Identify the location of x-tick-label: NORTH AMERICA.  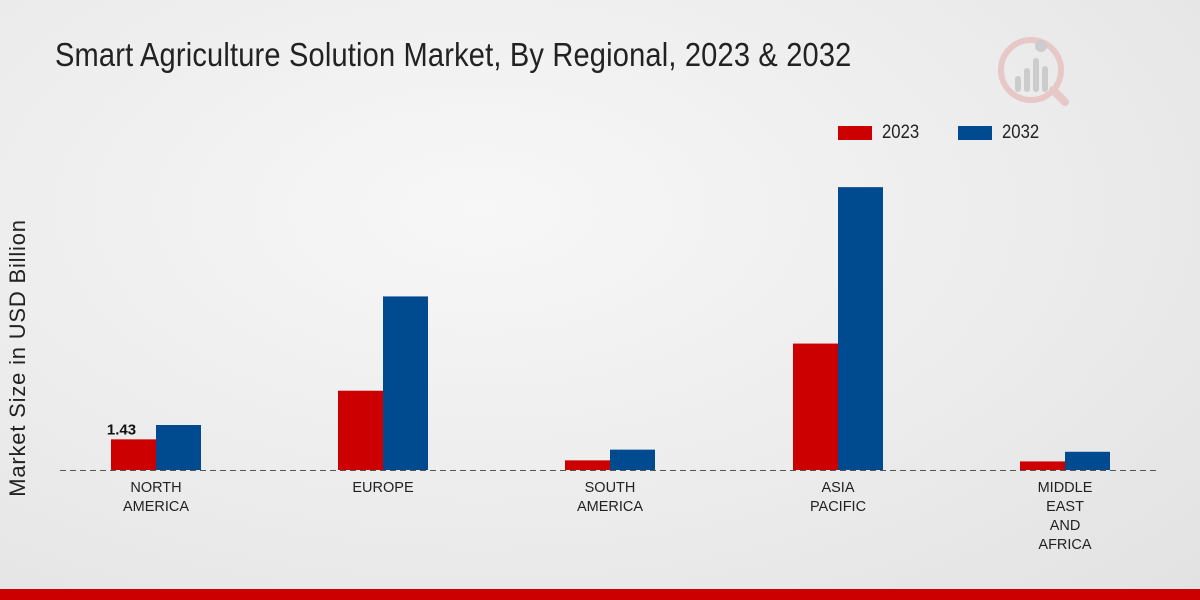
(156, 497).